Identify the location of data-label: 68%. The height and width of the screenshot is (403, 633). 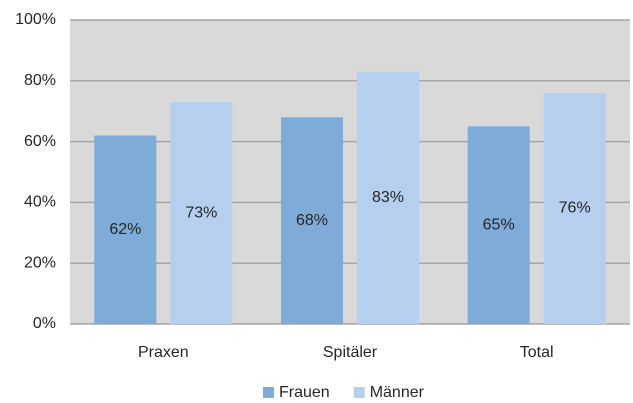
(312, 220).